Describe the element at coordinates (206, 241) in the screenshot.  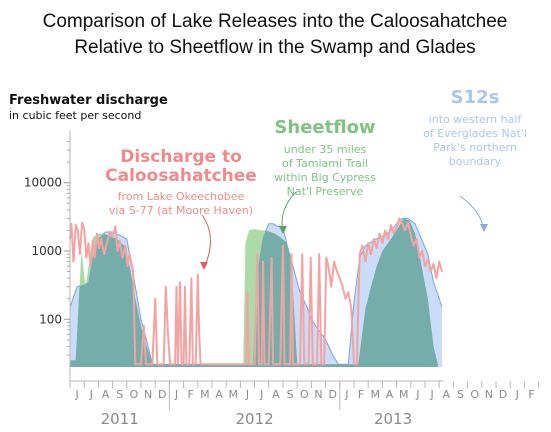
I see `discharge-arrow` at that location.